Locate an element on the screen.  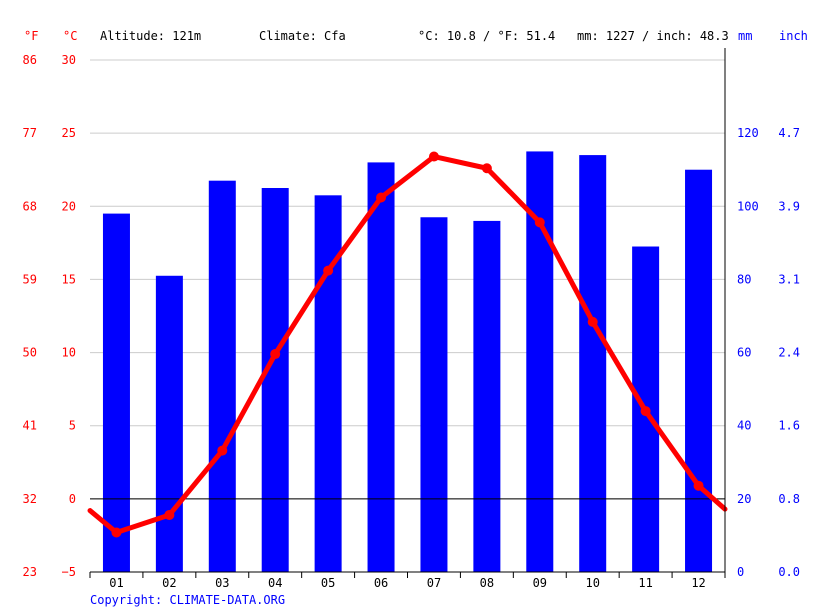
inch-tick-label: 1.6 is located at coordinates (789, 426).